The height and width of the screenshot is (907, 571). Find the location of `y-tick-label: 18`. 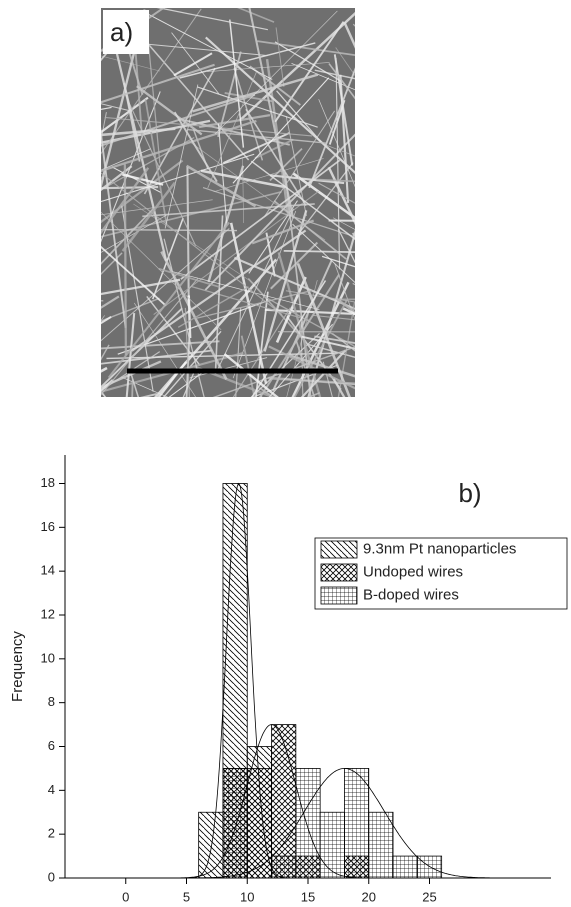

y-tick-label: 18 is located at coordinates (48, 482).